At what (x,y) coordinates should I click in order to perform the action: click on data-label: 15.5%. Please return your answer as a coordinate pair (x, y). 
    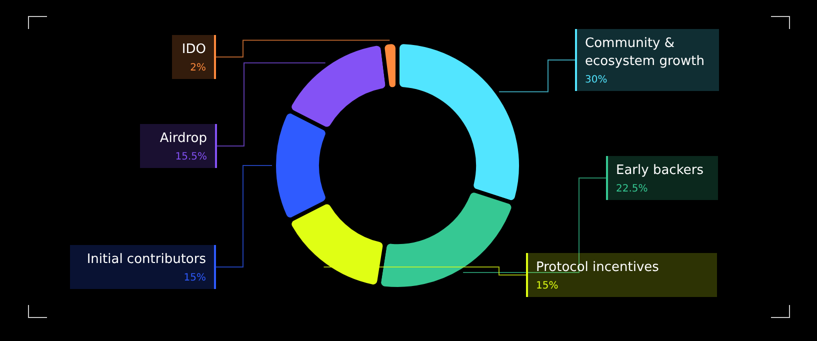
    Looking at the image, I should click on (191, 157).